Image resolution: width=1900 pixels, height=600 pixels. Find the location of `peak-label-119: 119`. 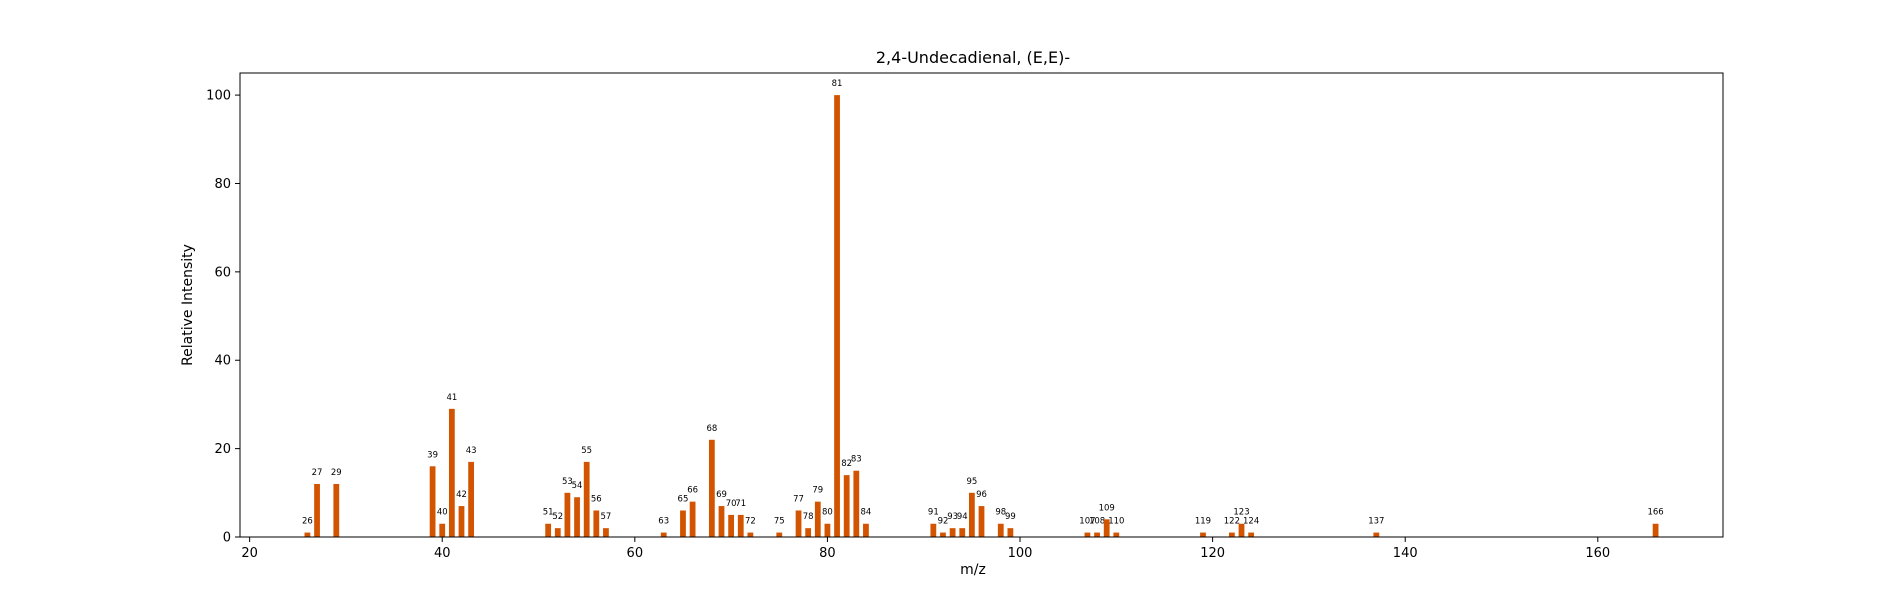

peak-label-119: 119 is located at coordinates (1203, 522).